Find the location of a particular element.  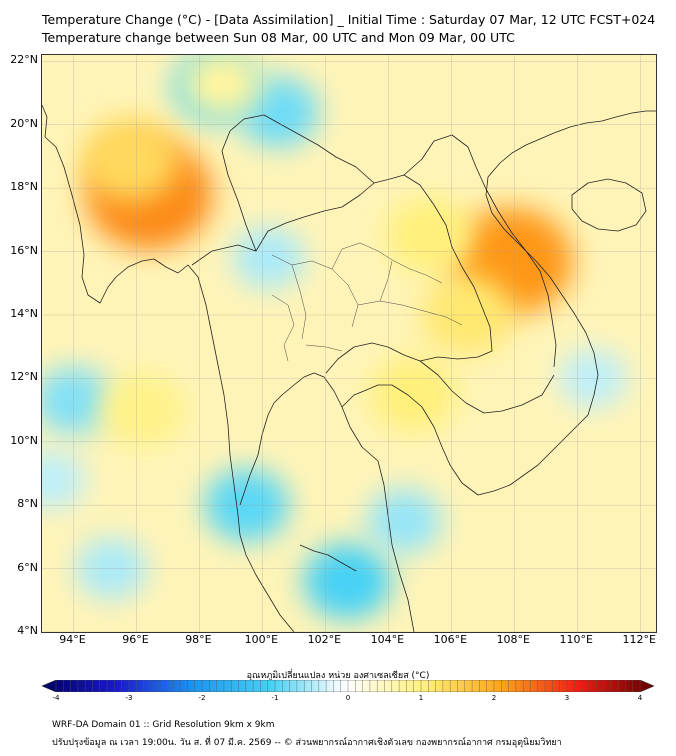

peninsula-west-coast is located at coordinates (267, 583).